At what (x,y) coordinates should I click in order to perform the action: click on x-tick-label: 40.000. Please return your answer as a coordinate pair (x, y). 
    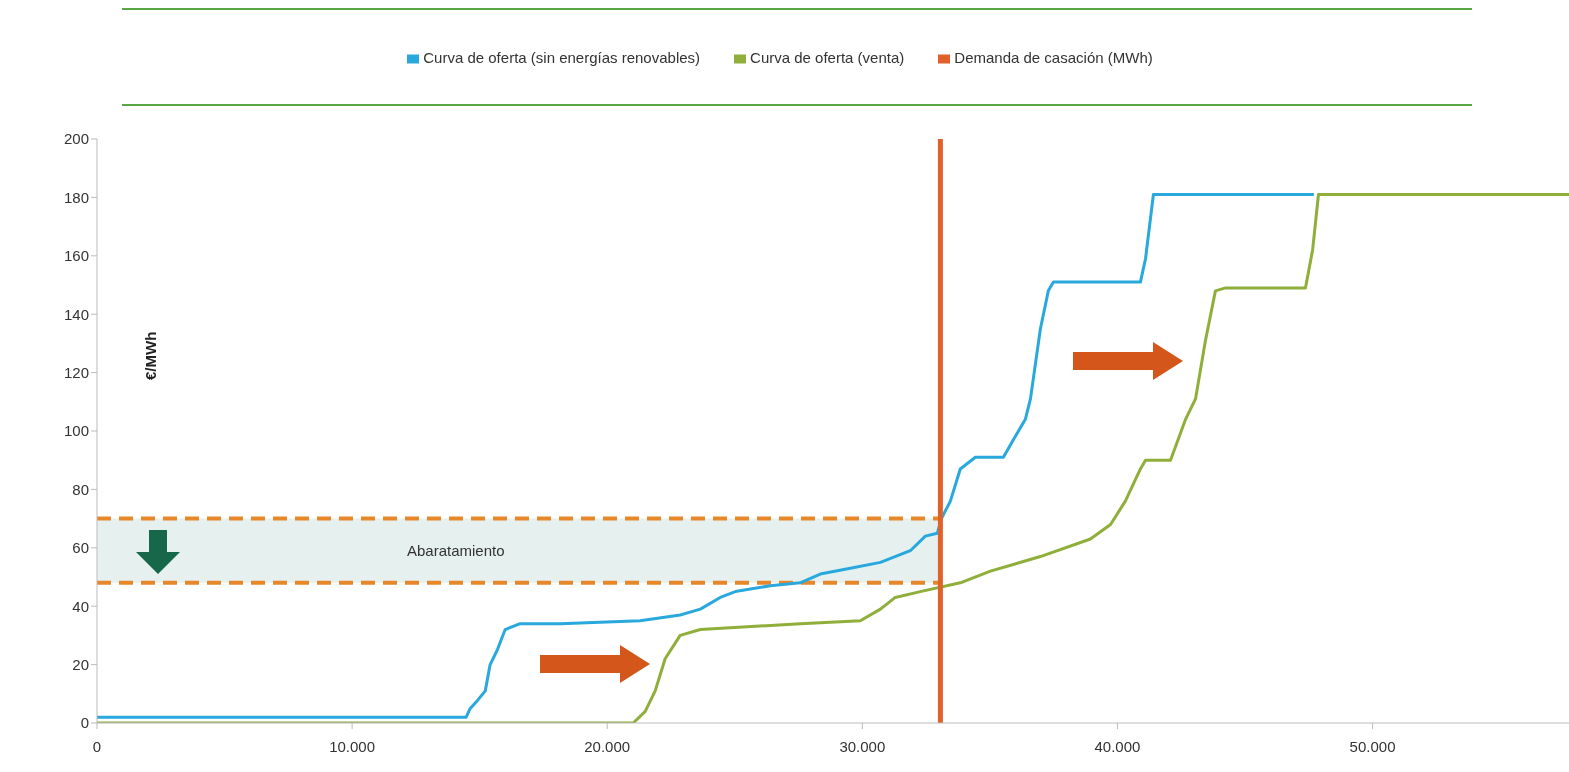
    Looking at the image, I should click on (1117, 746).